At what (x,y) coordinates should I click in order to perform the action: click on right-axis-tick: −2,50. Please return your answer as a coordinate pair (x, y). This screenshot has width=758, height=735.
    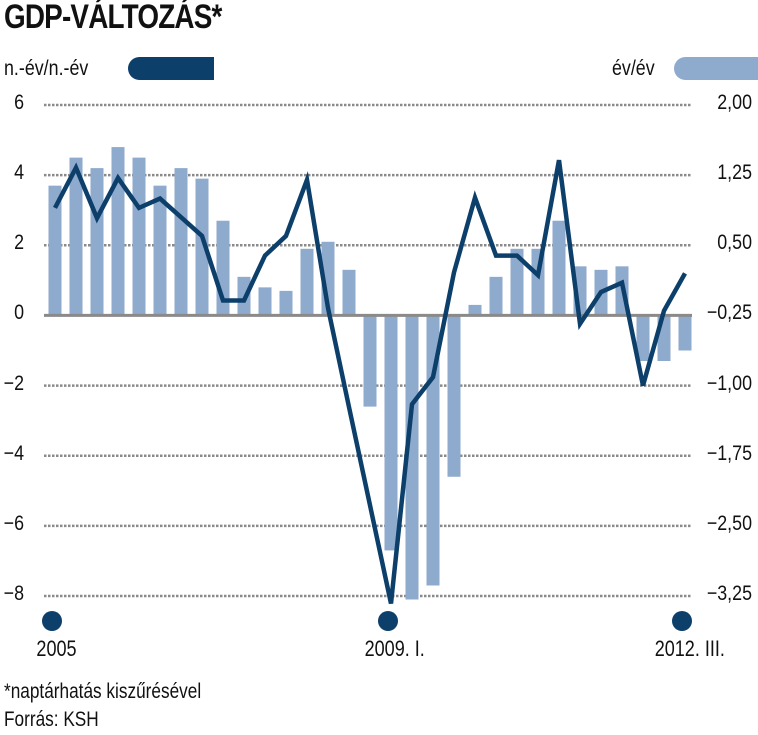
    Looking at the image, I should click on (729, 523).